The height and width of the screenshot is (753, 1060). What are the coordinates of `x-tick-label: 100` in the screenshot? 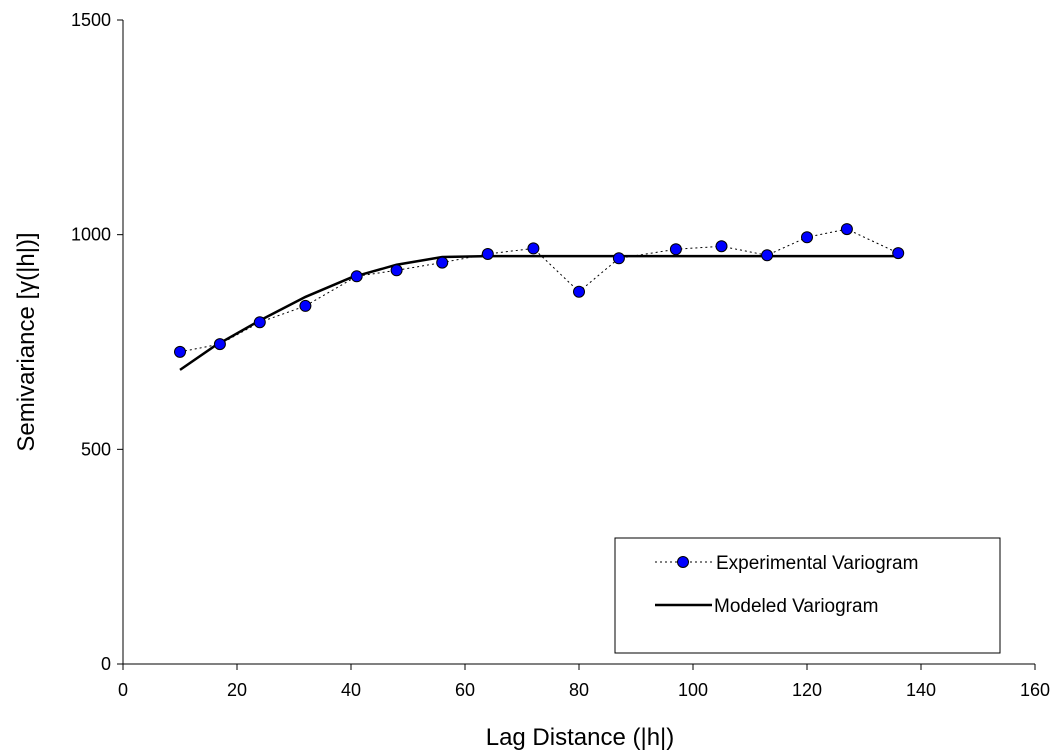 It's located at (693, 690).